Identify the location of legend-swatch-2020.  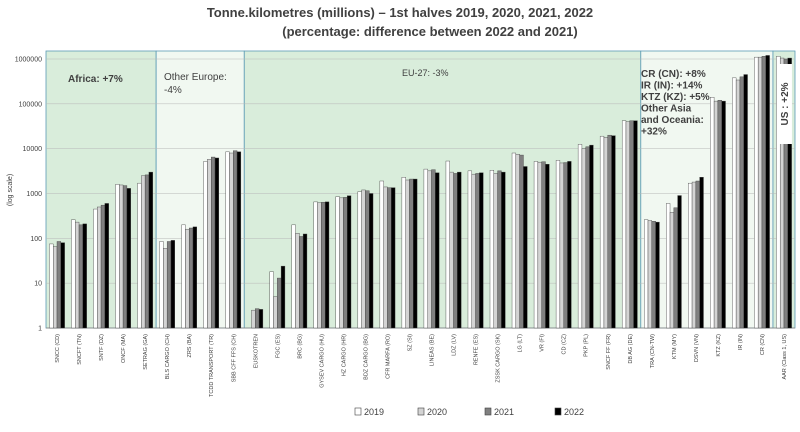
(421, 411).